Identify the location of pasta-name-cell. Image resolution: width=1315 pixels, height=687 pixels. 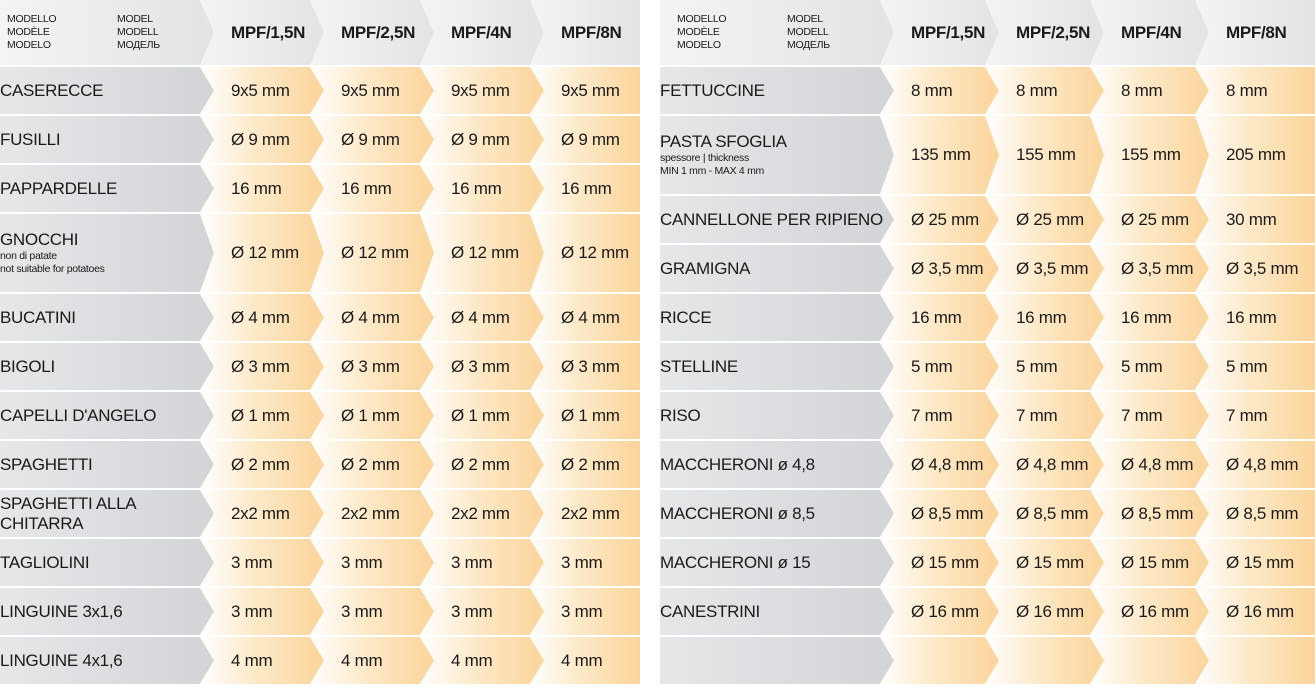
(777, 660).